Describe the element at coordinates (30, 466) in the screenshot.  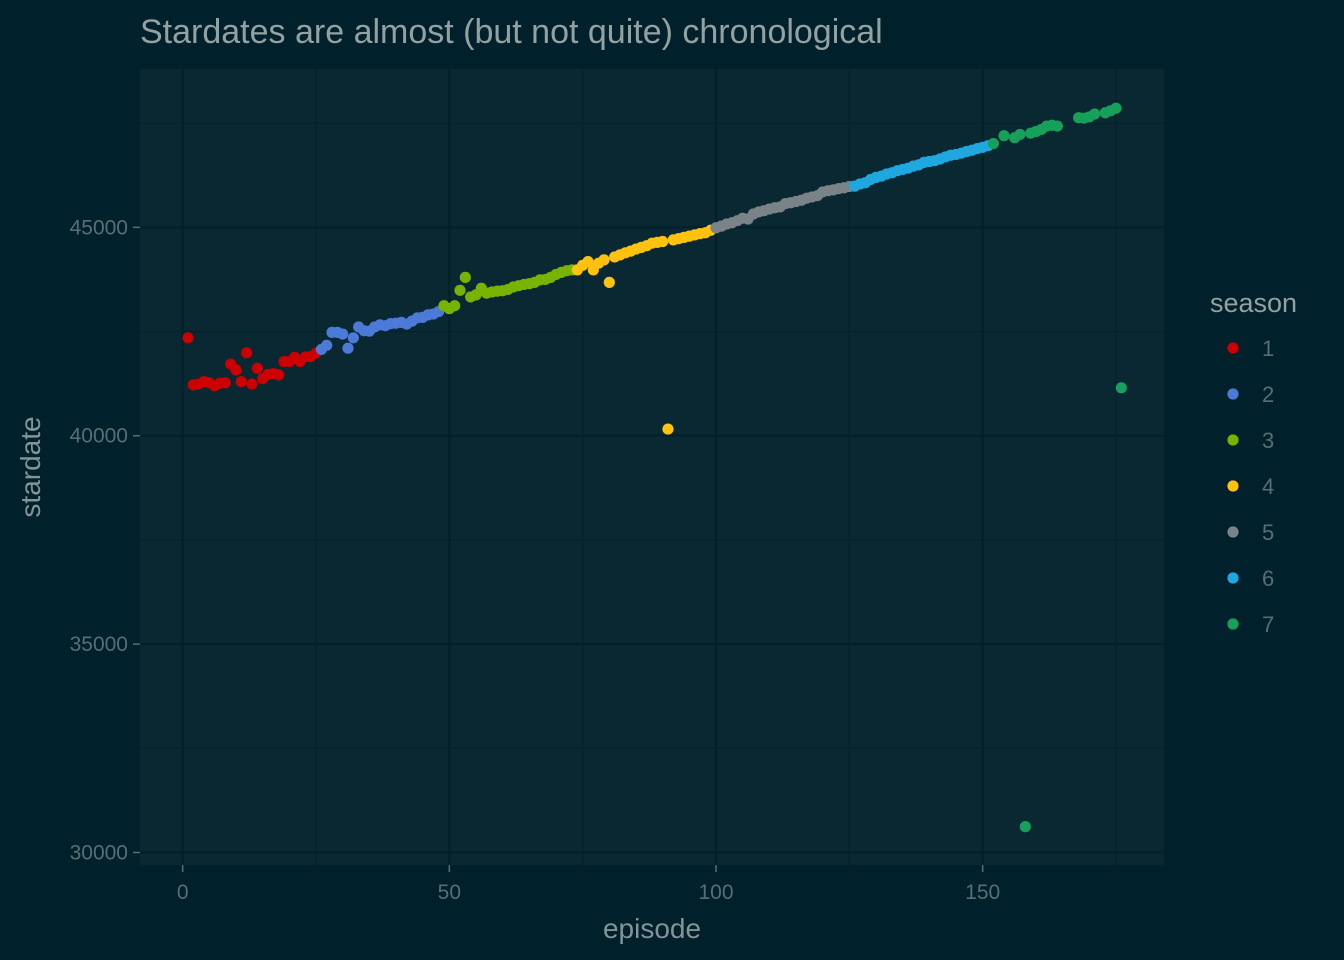
I see `y-axis-title: stardate` at that location.